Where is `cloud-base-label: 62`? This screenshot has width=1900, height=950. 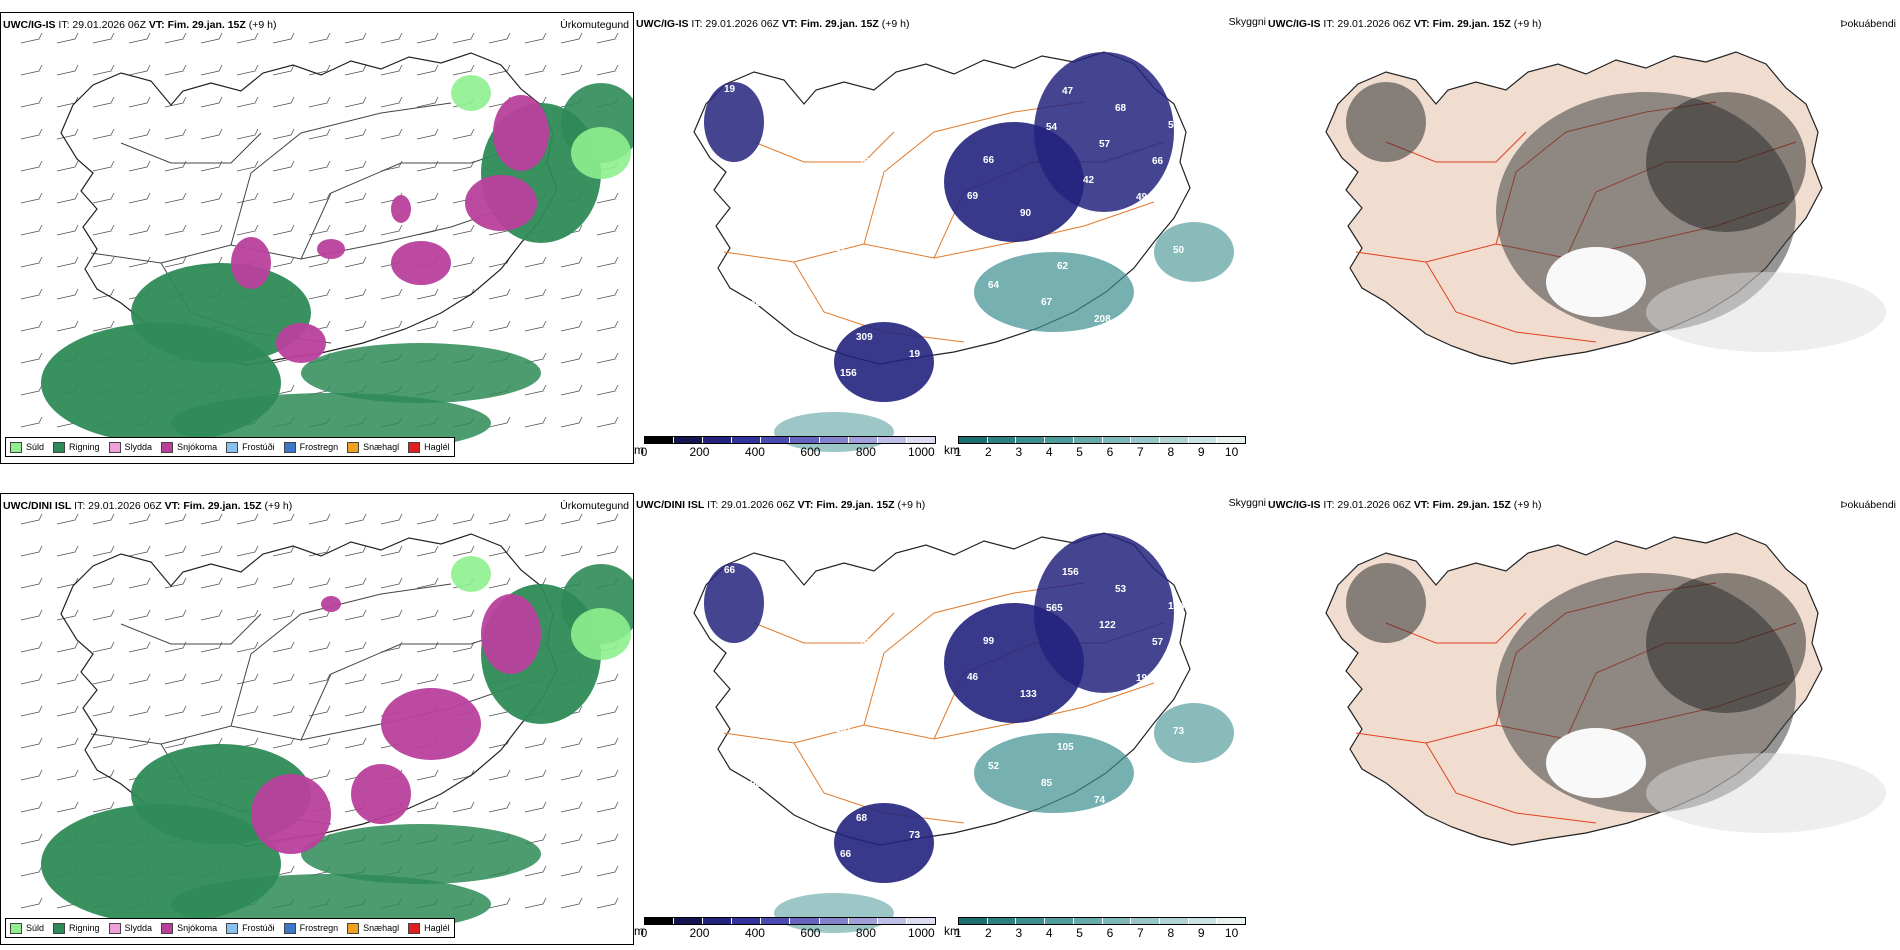
cloud-base-label: 62 is located at coordinates (1063, 266).